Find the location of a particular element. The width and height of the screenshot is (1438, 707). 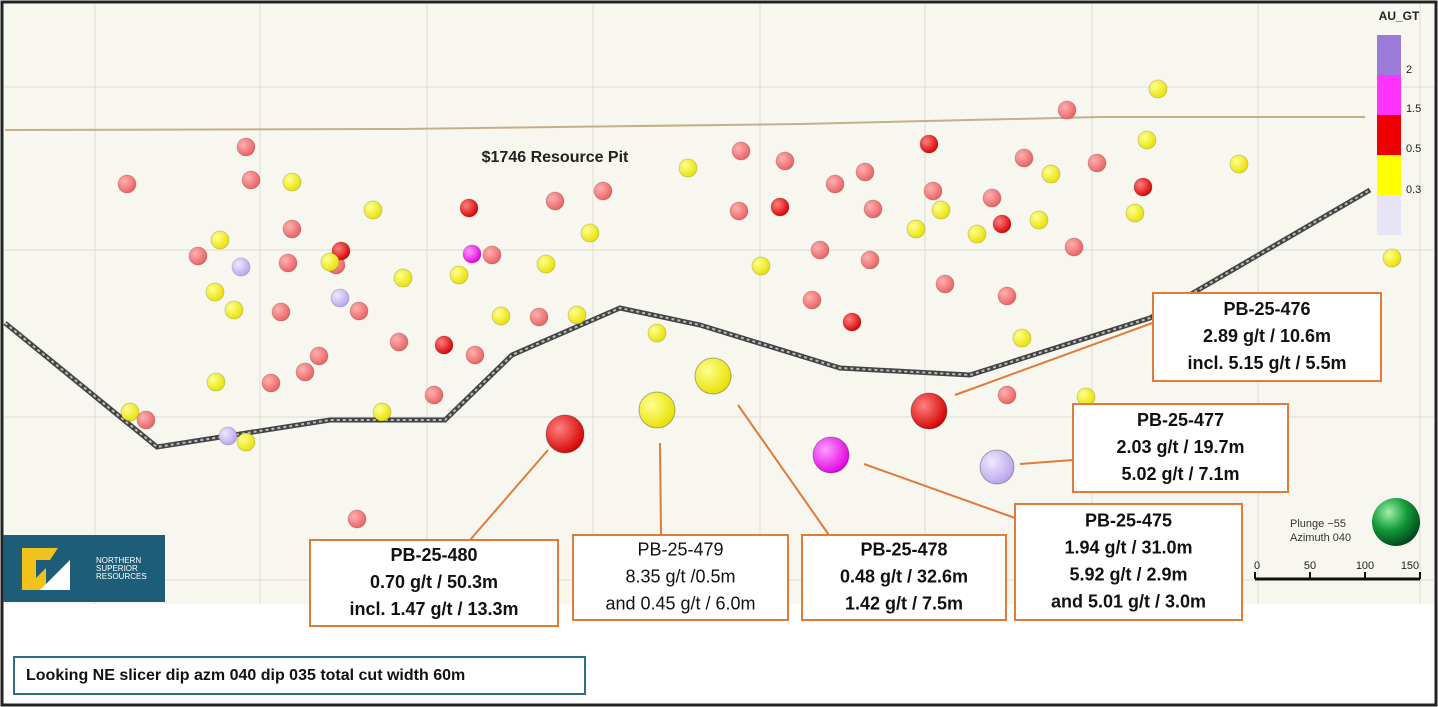

pit-outline is located at coordinates (684, 123).